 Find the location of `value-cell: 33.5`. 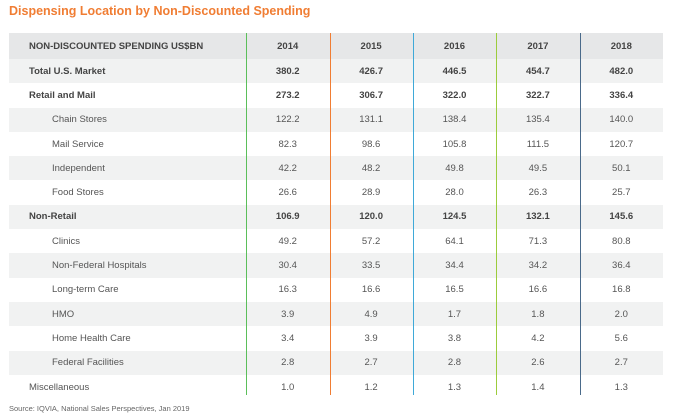

value-cell: 33.5 is located at coordinates (371, 265).